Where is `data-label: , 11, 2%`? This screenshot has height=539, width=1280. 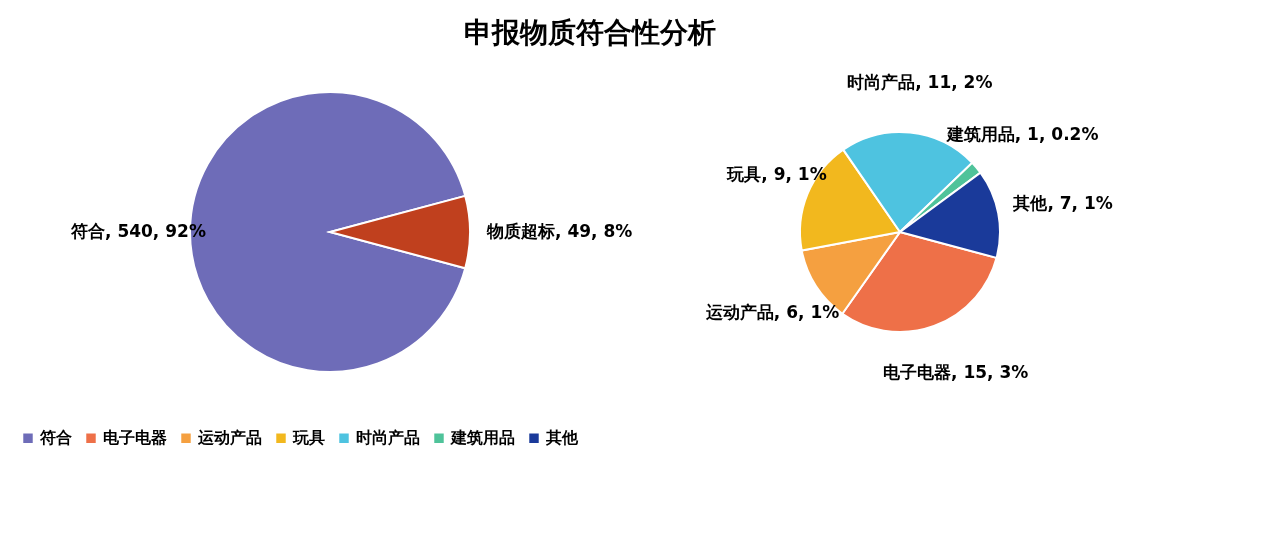 data-label: , 11, 2% is located at coordinates (954, 81).